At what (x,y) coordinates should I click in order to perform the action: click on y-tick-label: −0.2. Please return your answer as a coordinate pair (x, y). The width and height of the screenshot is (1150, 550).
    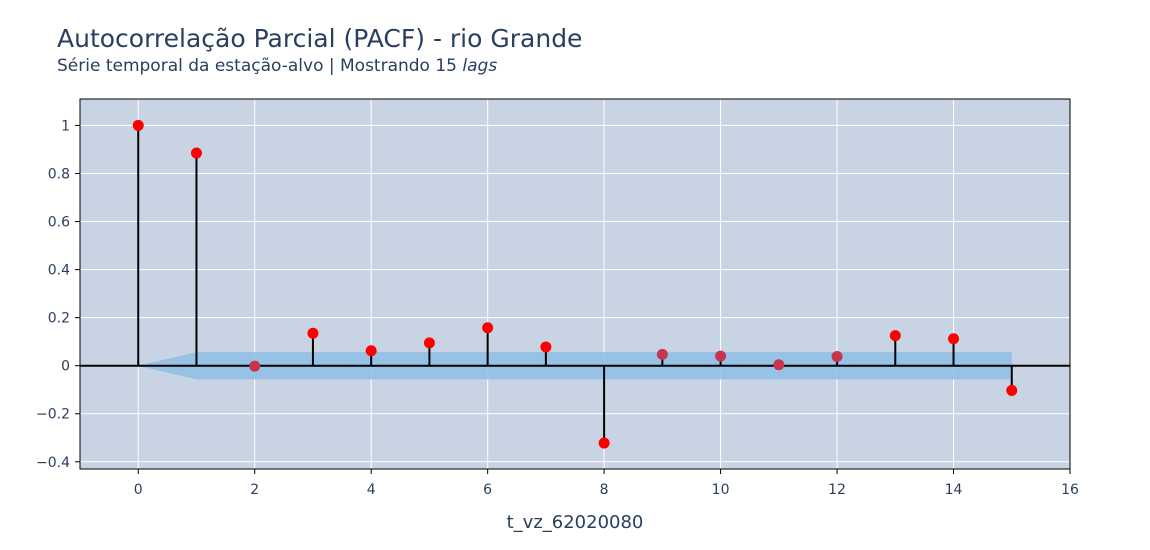
    Looking at the image, I should click on (53, 415).